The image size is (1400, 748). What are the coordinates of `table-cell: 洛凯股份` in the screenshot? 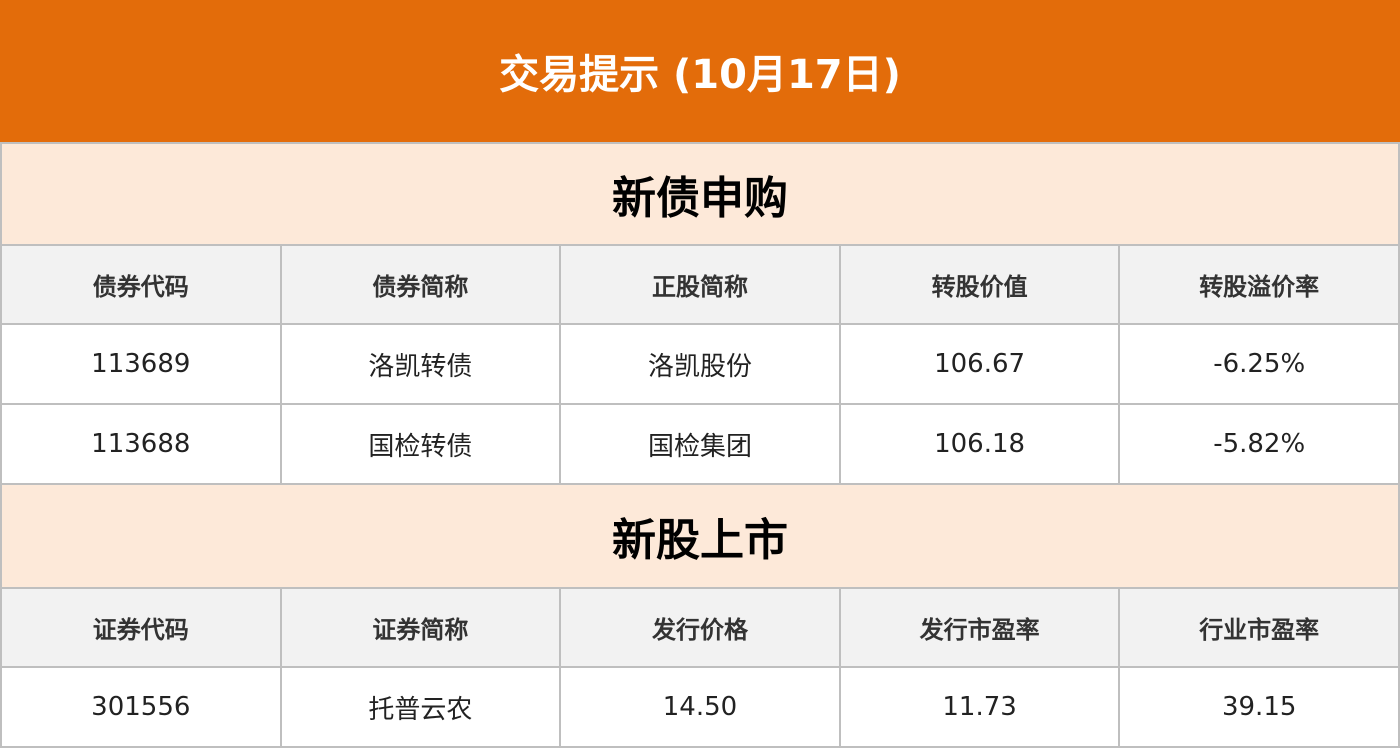 It's located at (700, 364).